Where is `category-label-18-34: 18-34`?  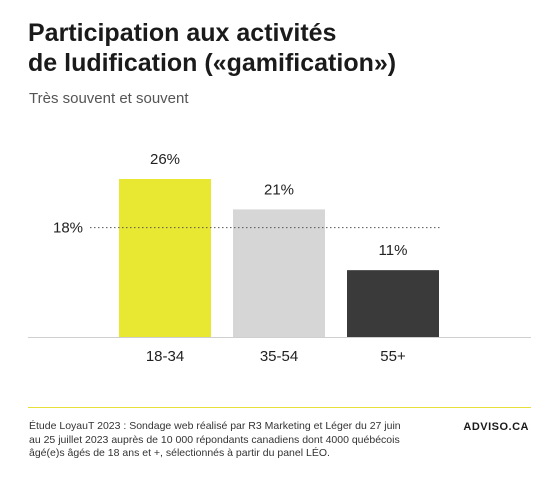
category-label-18-34: 18-34 is located at coordinates (165, 356).